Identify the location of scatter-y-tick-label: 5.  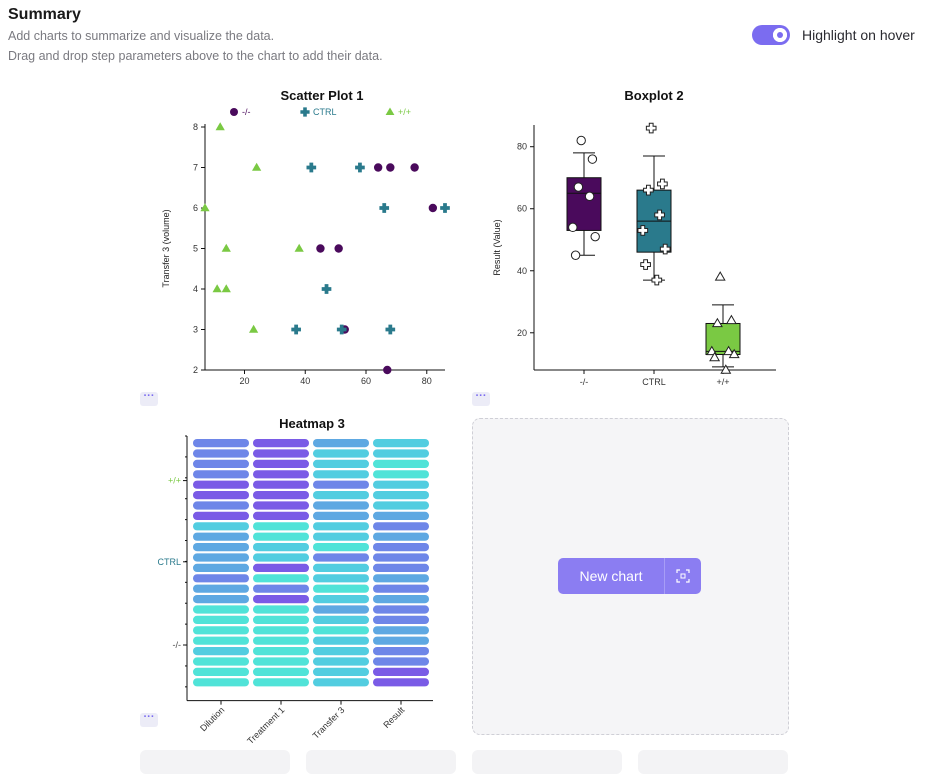
(195, 249).